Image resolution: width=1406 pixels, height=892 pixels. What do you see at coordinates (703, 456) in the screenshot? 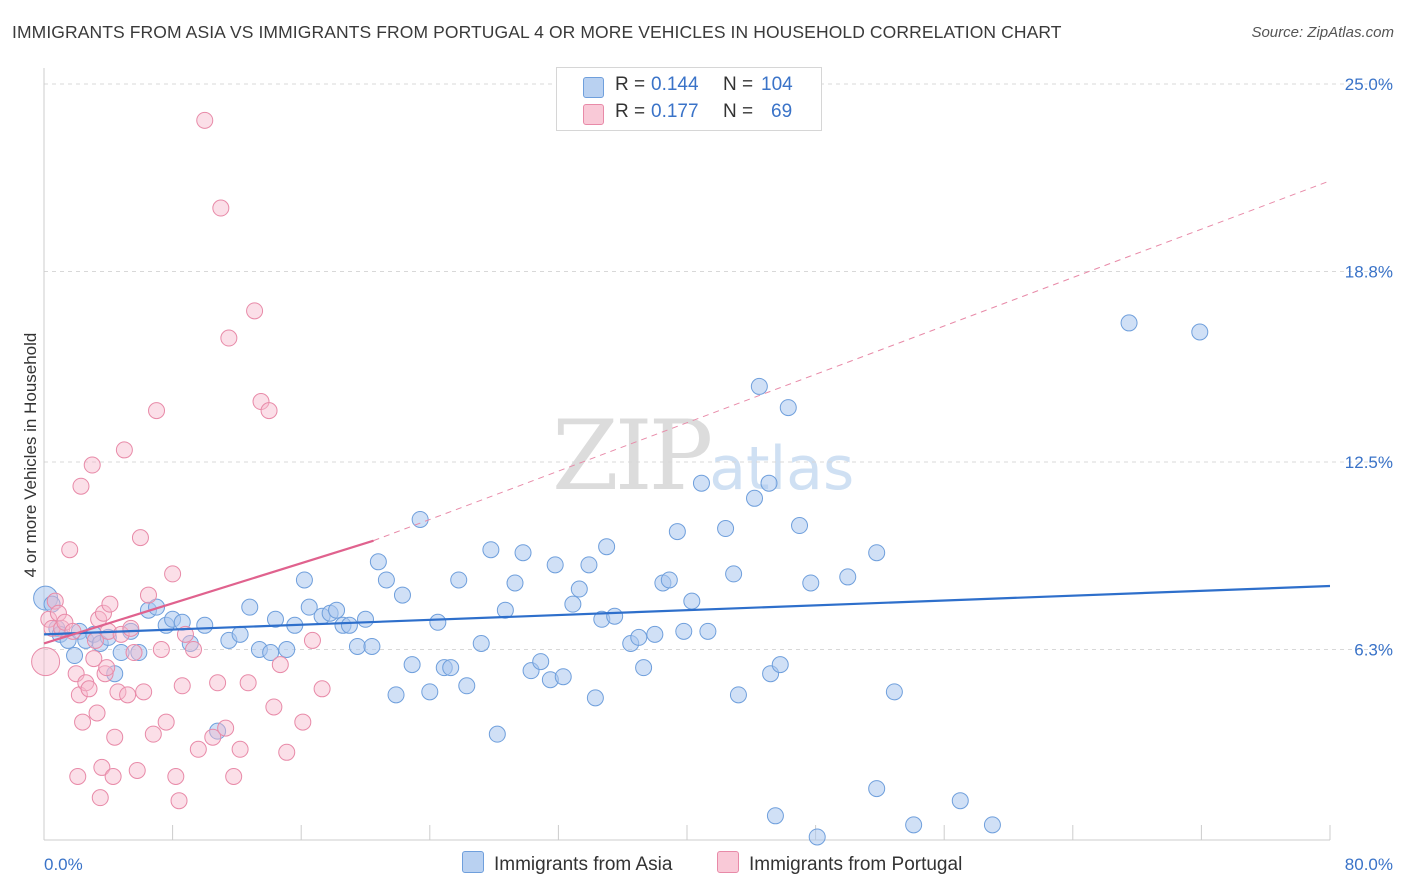
I see `watermark: ZIPatlas` at bounding box center [703, 456].